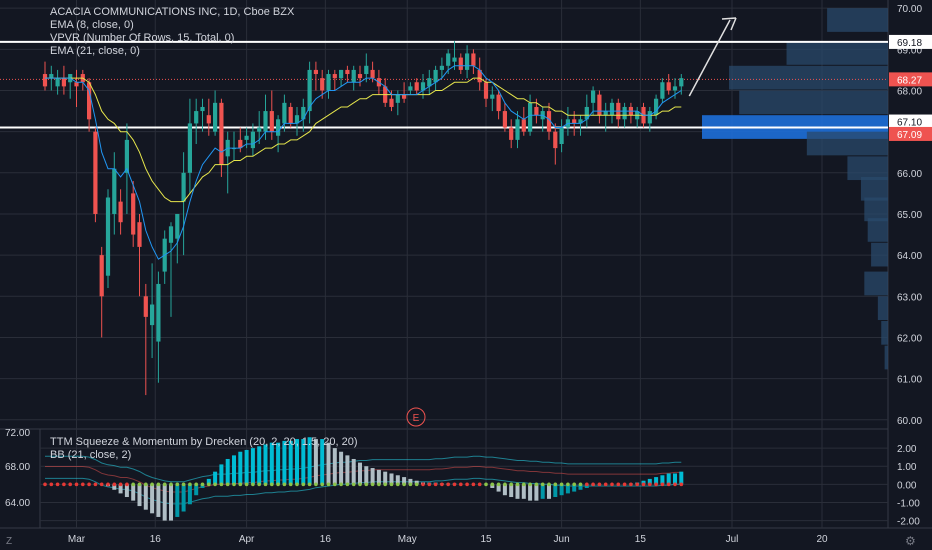  I want to click on x-tick-label: Jul, so click(732, 539).